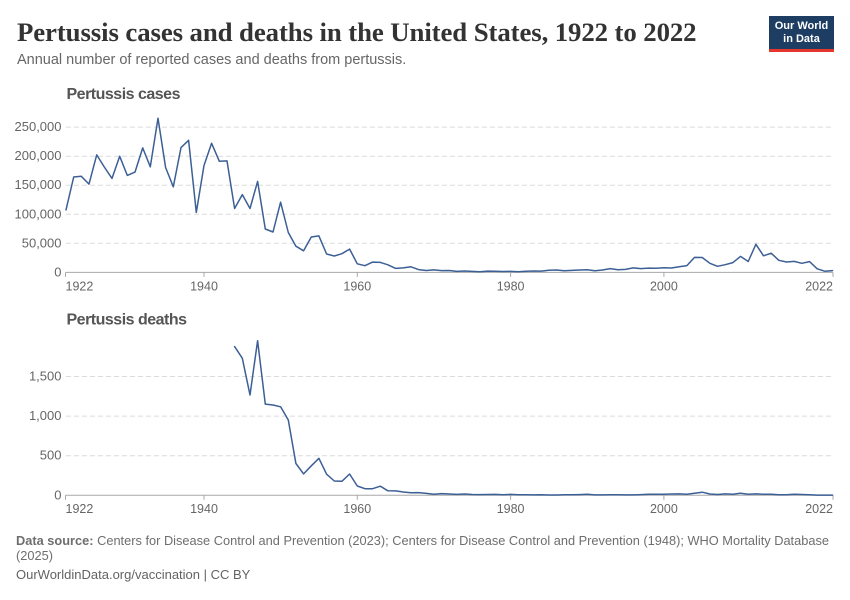 The image size is (850, 600). Describe the element at coordinates (42, 242) in the screenshot. I see `svg-text: 50,000` at that location.